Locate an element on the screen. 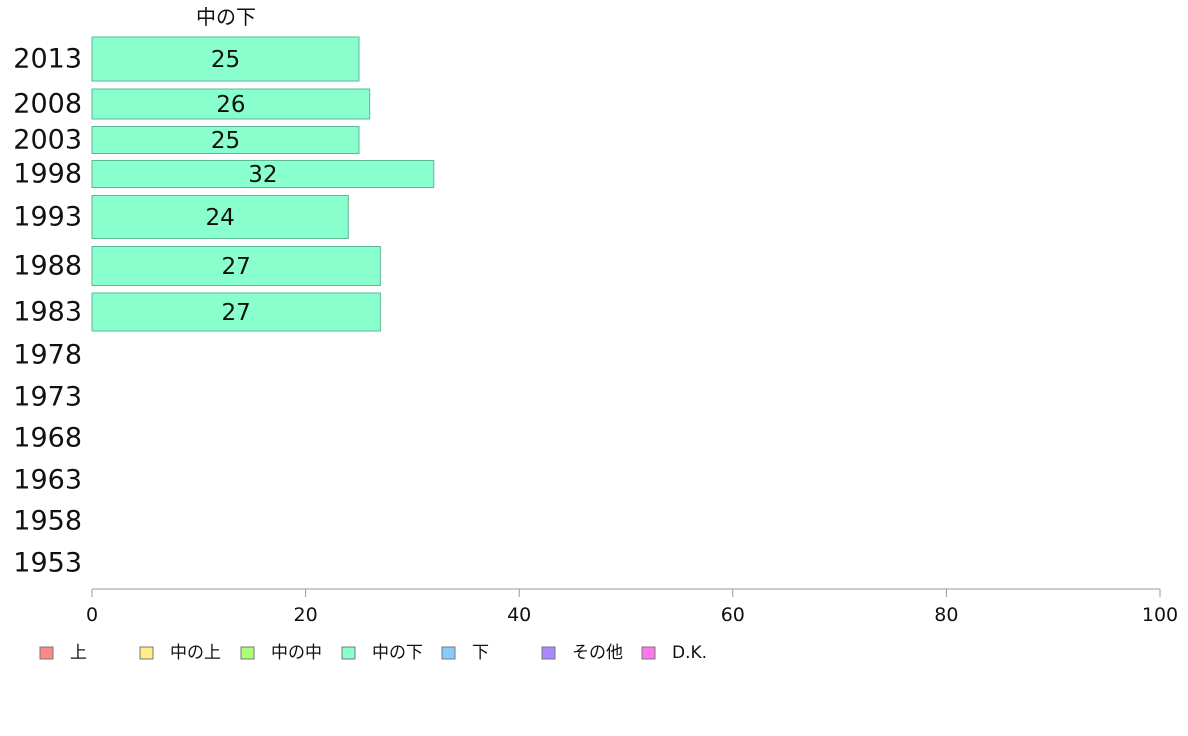  year-label: 1968 is located at coordinates (47, 438).